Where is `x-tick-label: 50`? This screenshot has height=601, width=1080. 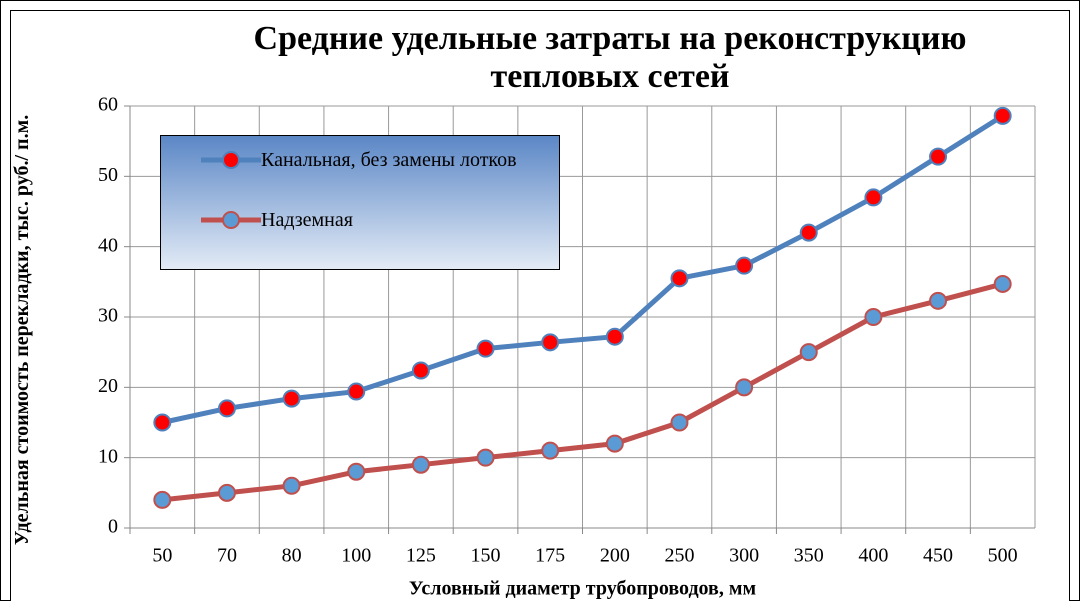
x-tick-label: 50 is located at coordinates (162, 556).